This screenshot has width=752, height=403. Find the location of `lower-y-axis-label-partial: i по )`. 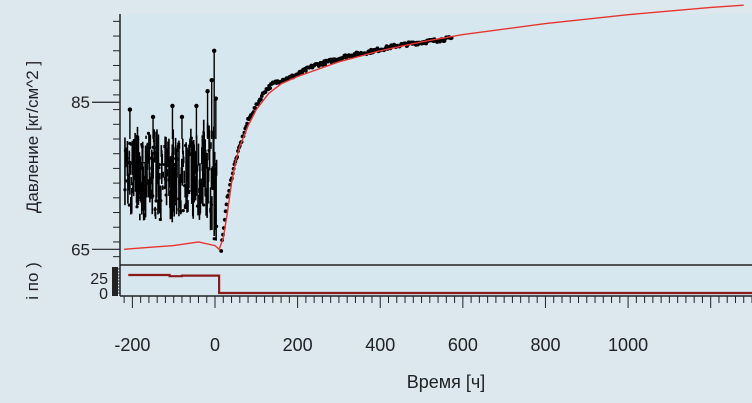

lower-y-axis-label-partial: i по ) is located at coordinates (32, 281).